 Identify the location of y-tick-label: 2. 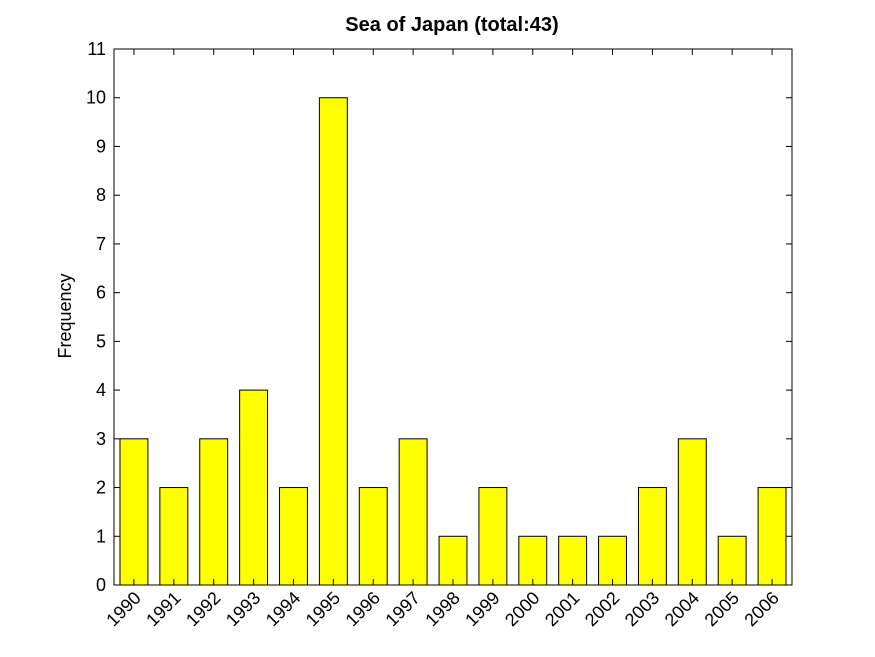
(101, 488).